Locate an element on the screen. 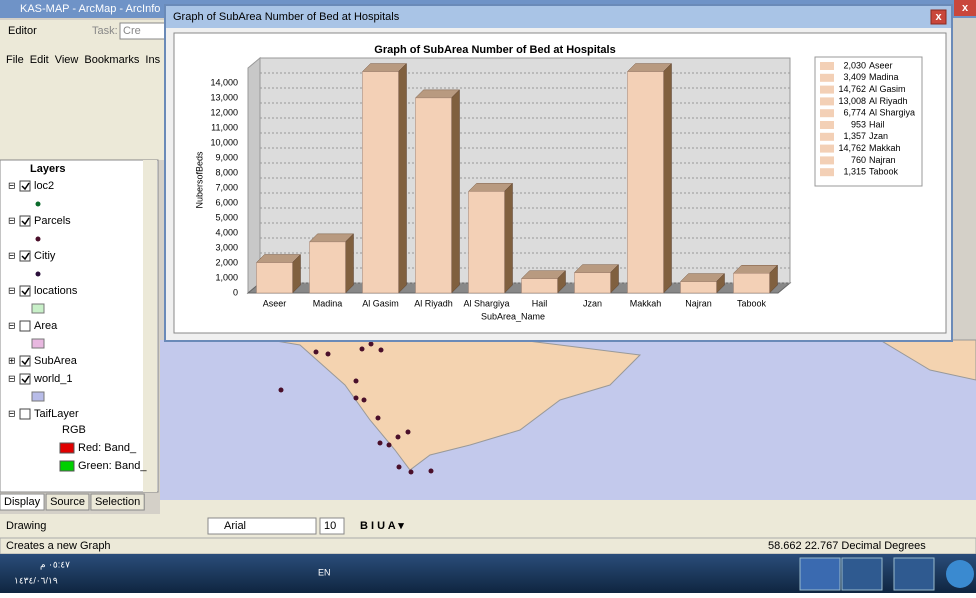  legend-value: 13,008 is located at coordinates (852, 101).